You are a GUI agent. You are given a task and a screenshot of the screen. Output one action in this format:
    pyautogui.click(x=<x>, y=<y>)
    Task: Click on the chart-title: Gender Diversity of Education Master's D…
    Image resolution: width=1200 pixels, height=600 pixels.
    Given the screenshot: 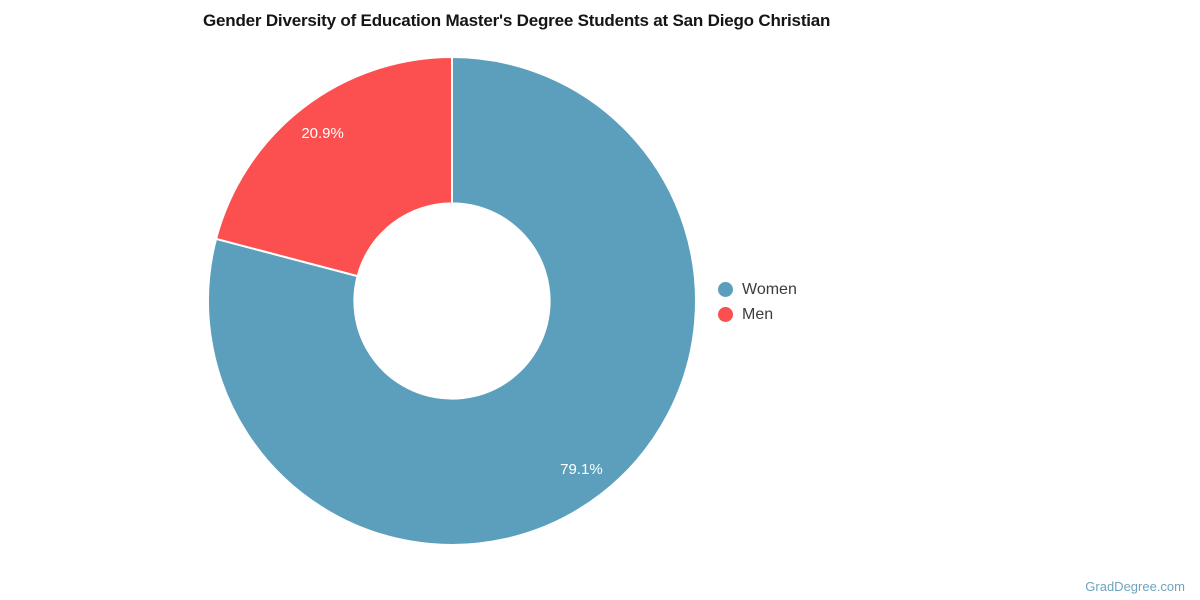 What is the action you would take?
    pyautogui.click(x=517, y=20)
    